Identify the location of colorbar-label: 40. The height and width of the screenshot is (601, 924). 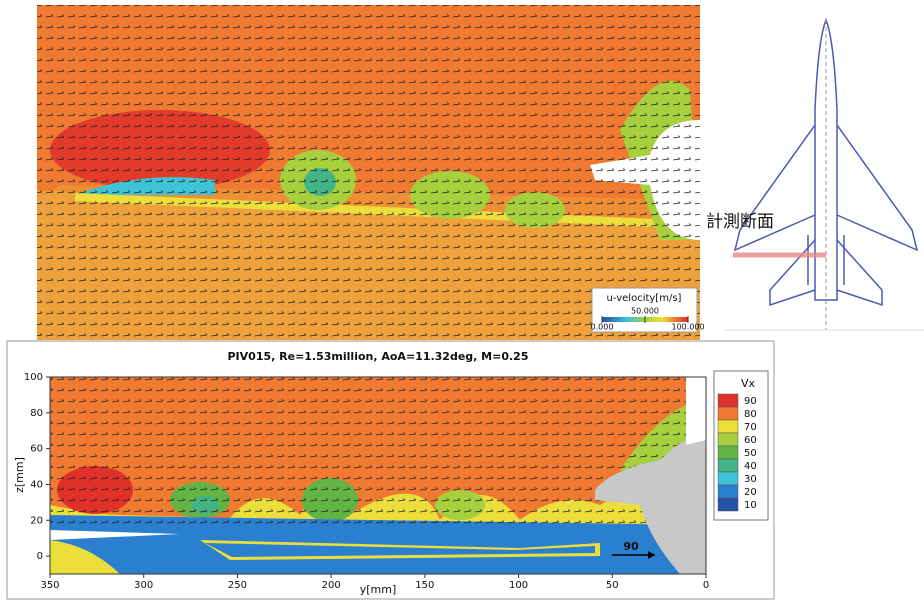
(750, 466).